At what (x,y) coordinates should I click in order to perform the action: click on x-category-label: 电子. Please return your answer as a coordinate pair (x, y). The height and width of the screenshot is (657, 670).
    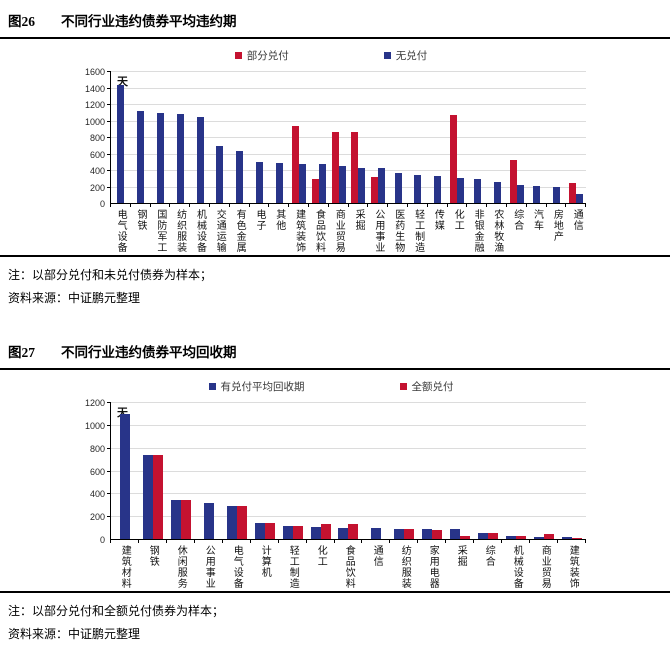
    Looking at the image, I should click on (259, 220).